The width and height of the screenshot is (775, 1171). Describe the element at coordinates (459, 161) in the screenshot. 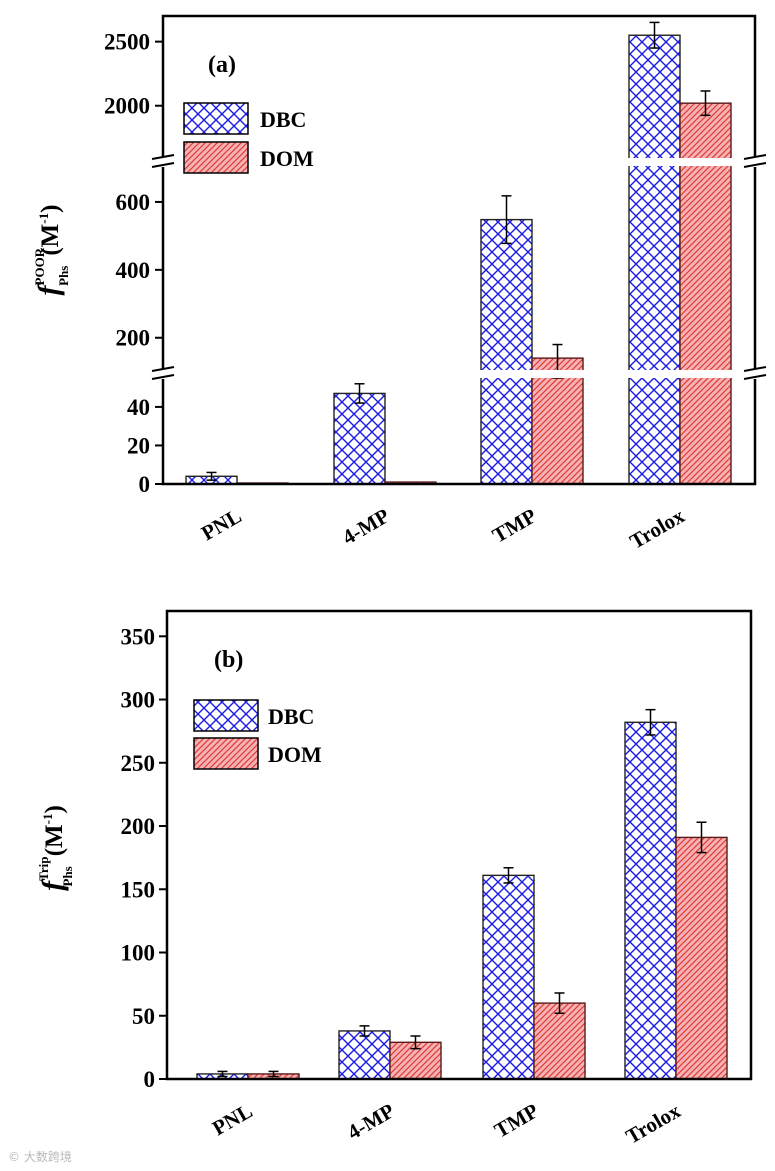

I see `axis-break-upper` at that location.